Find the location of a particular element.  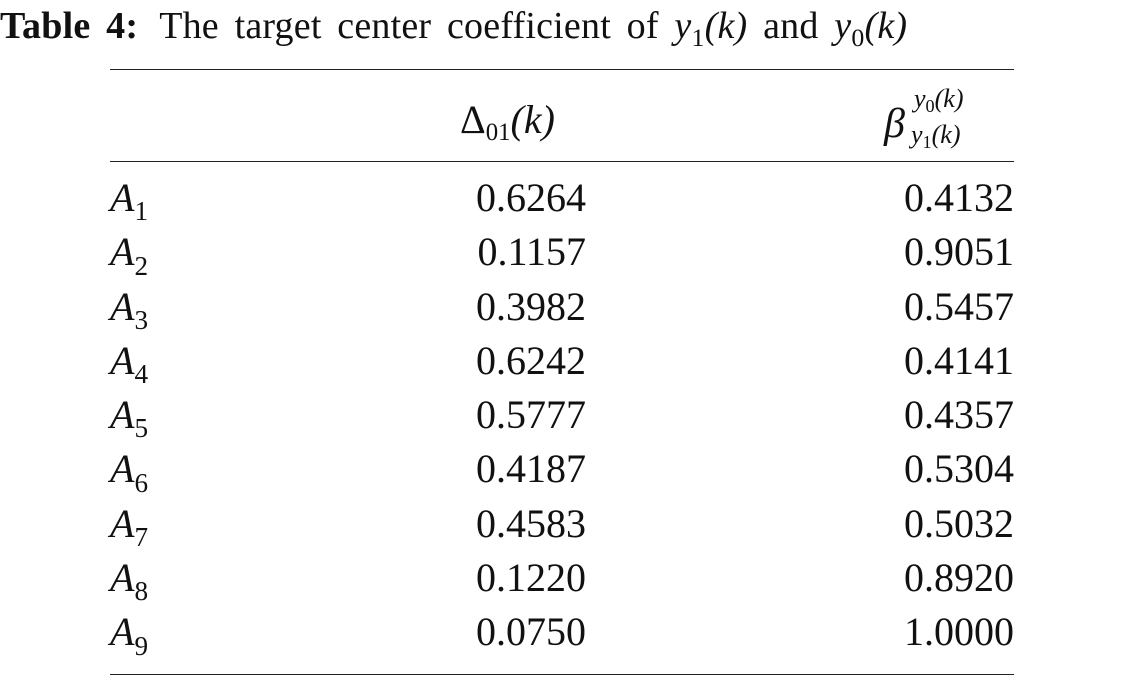

delta-value: 0.1220 is located at coordinates (531, 578).